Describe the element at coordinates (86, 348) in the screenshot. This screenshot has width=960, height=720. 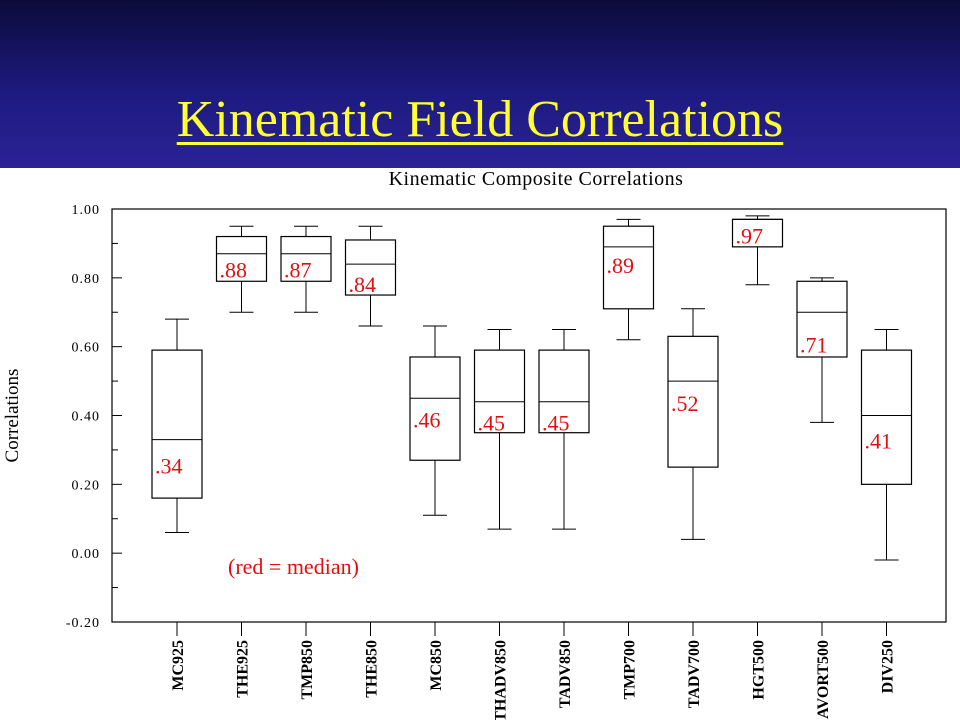
I see `y-tick-label: 0.60` at that location.